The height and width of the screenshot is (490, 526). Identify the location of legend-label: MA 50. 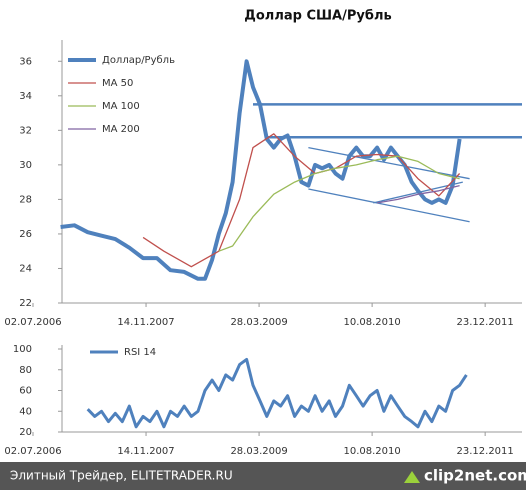
(117, 83).